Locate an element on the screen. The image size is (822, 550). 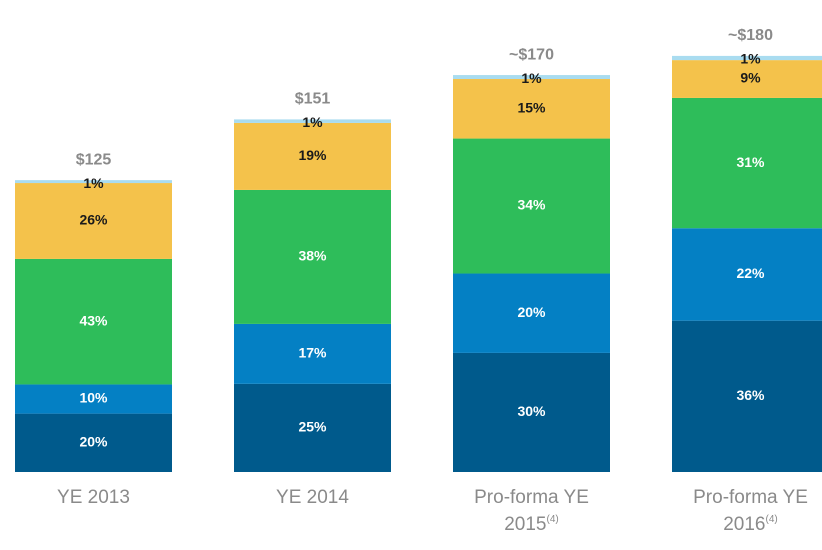
segment-label: 34% is located at coordinates (531, 205).